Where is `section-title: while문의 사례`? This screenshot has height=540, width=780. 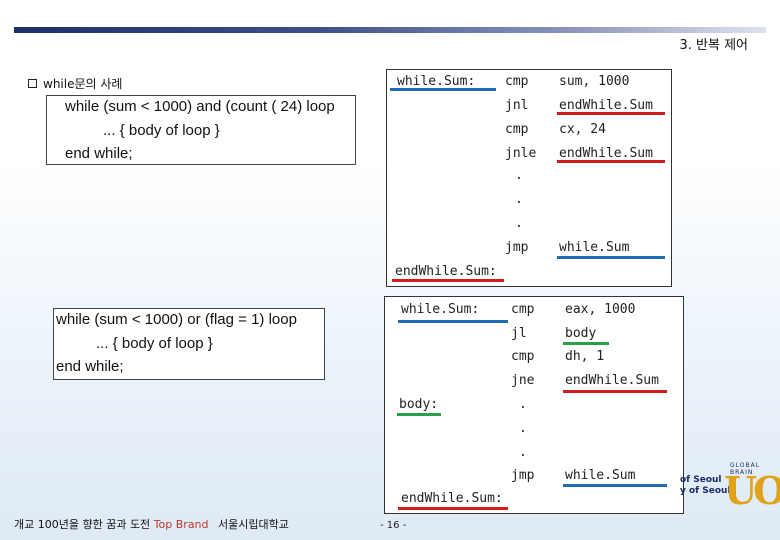
section-title: while문의 사례 is located at coordinates (75, 83).